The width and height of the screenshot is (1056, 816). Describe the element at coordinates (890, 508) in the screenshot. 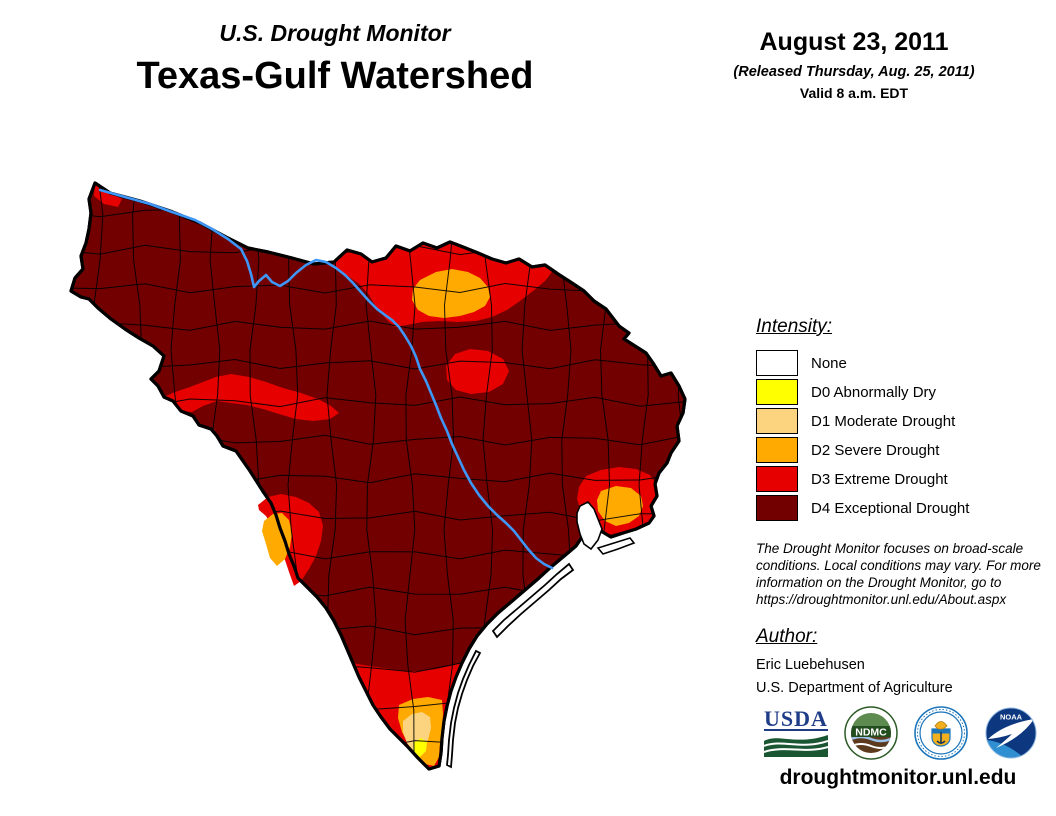

I see `legend-label: D4 Exceptional Drought` at that location.